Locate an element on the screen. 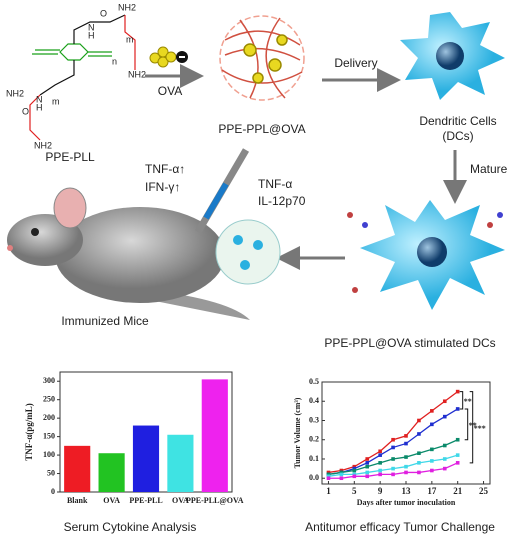 The width and height of the screenshot is (520, 540). mouse is located at coordinates (128, 253).